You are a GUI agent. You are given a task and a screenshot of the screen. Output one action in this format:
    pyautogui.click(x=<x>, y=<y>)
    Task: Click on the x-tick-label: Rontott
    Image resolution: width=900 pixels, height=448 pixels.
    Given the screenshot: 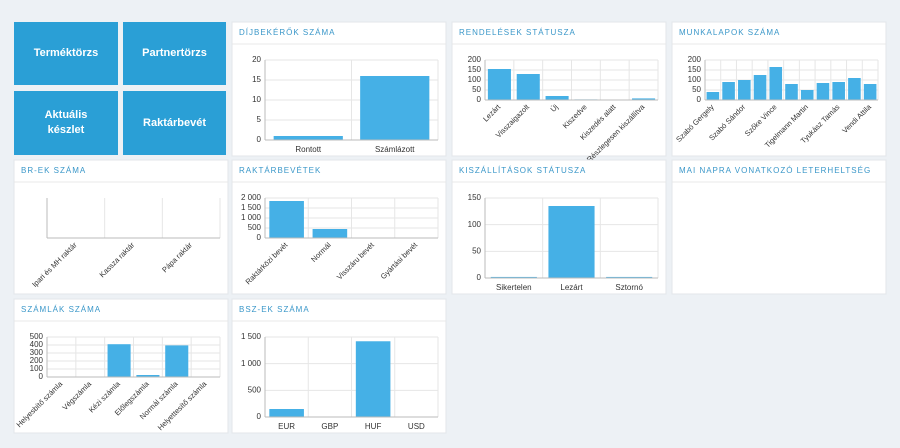 What is the action you would take?
    pyautogui.click(x=308, y=149)
    